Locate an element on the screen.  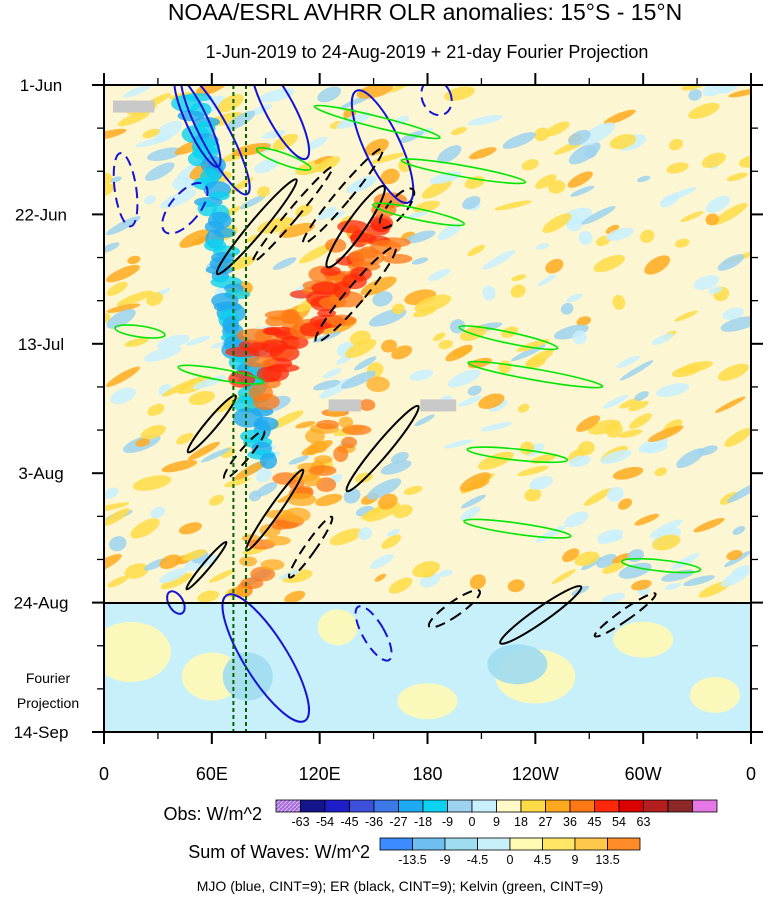
obs-level-label: -54 is located at coordinates (325, 822).